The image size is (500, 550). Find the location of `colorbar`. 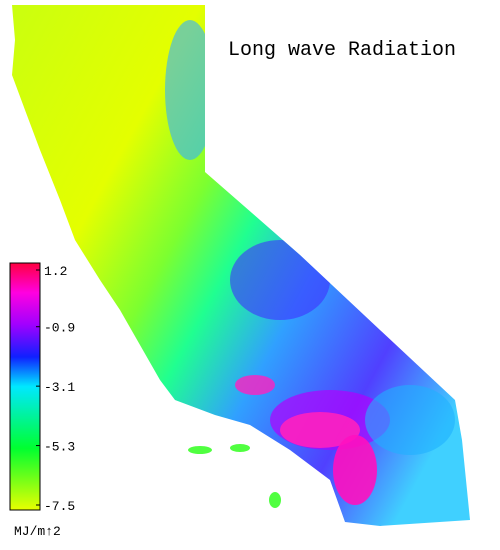

colorbar is located at coordinates (25, 386).